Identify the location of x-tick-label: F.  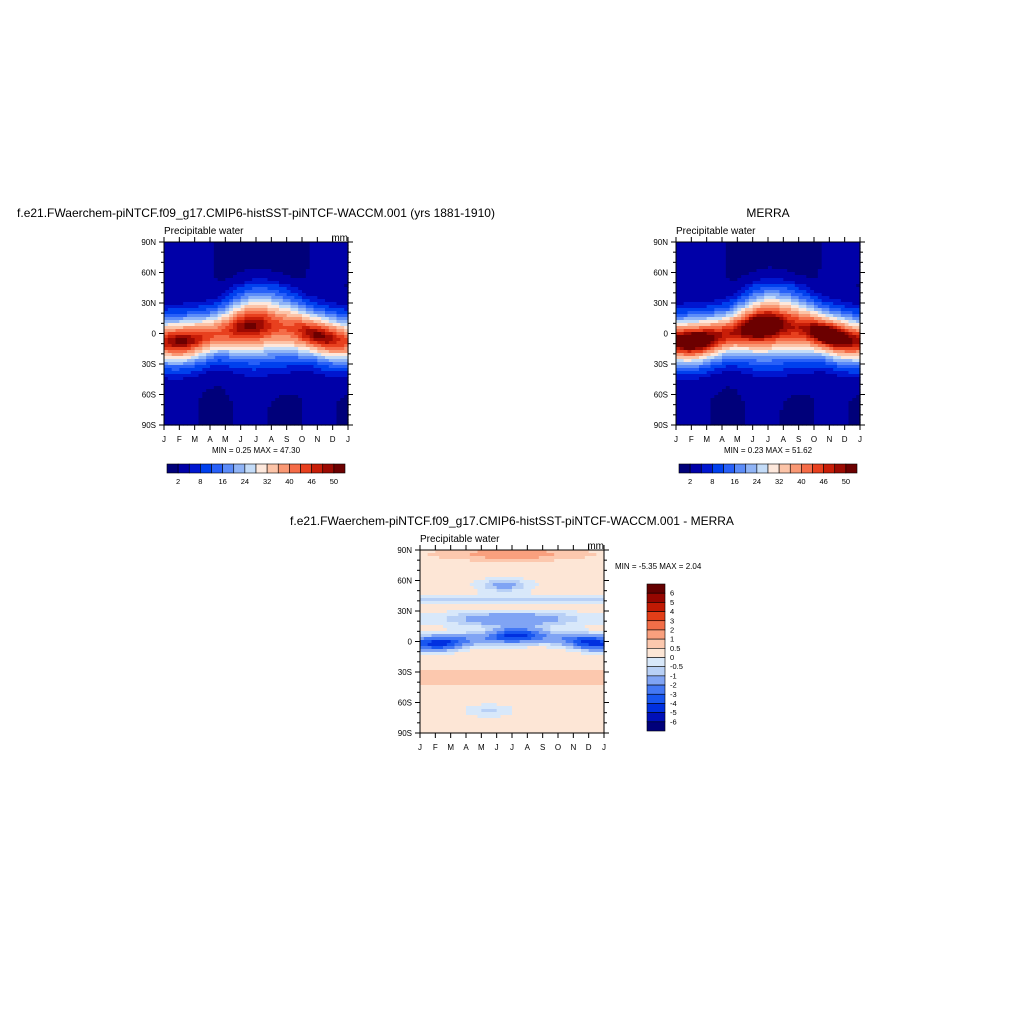
(179, 439).